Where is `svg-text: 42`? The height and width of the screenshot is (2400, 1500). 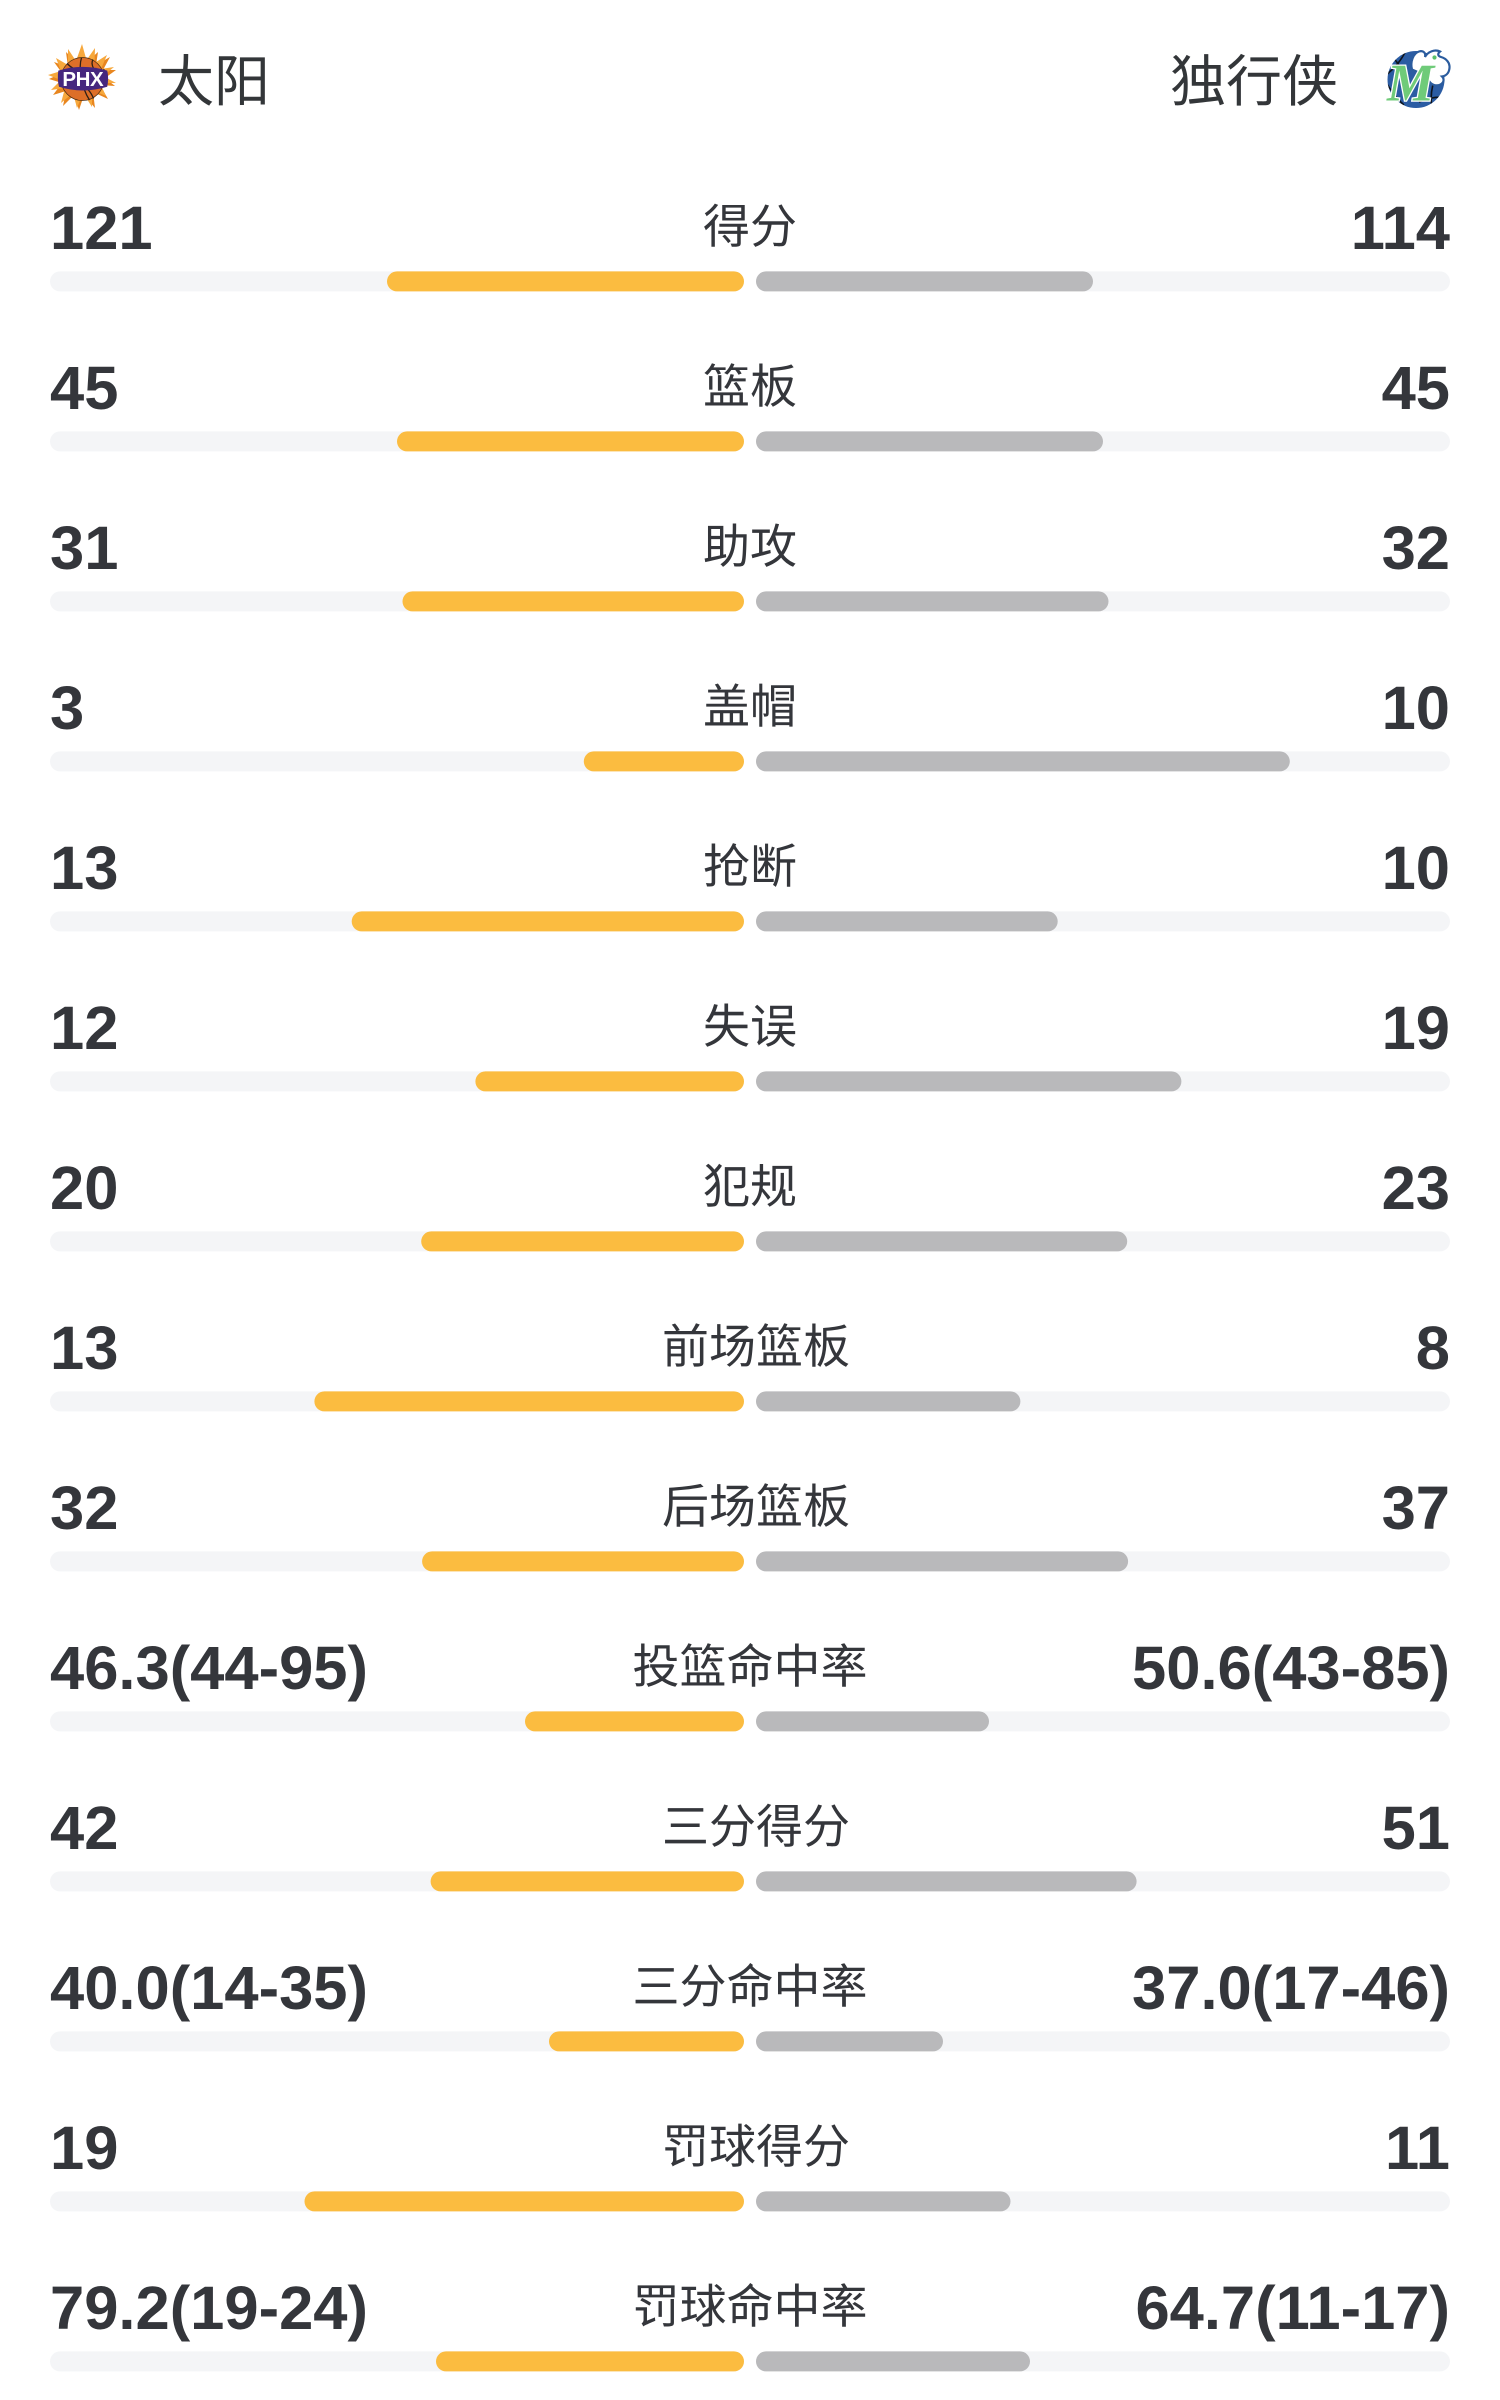
svg-text: 42 is located at coordinates (84, 1828).